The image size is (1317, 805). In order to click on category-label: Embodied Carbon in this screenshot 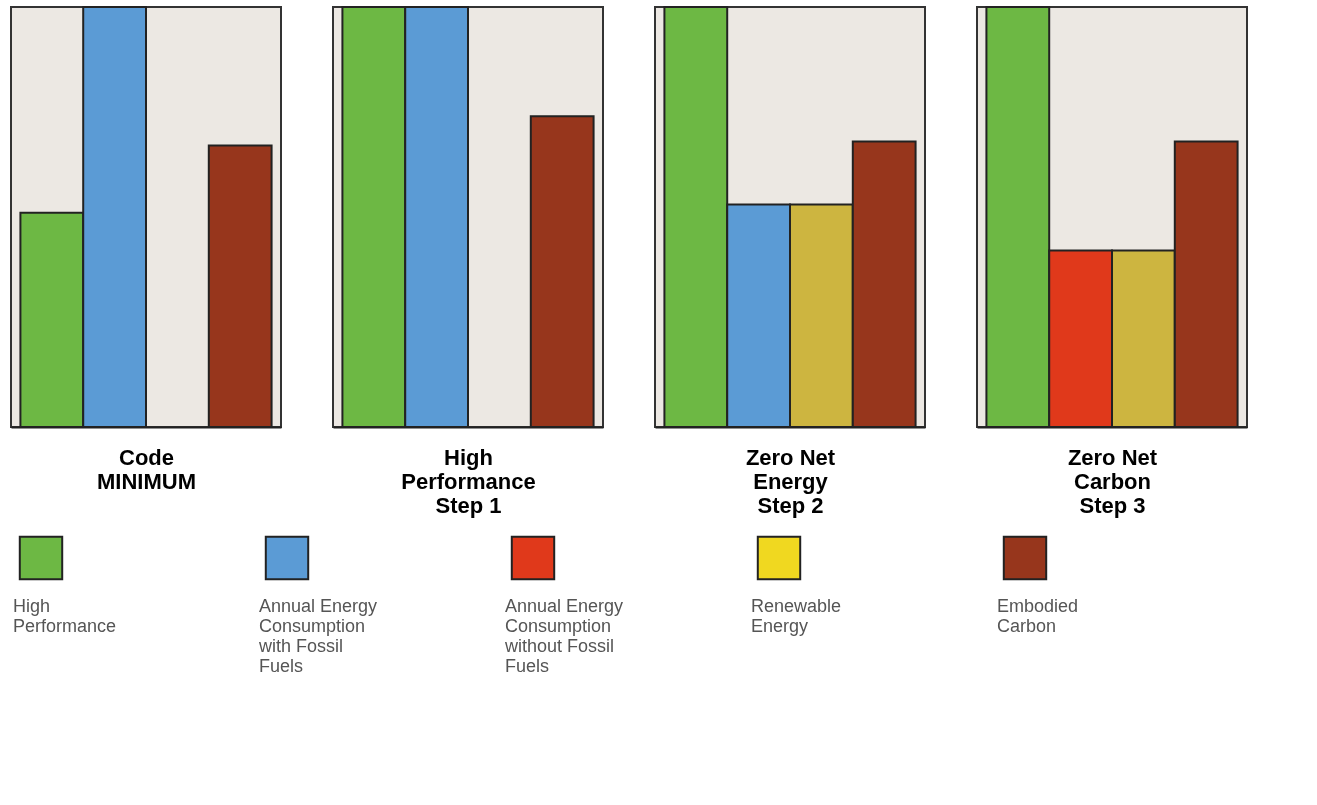, I will do `click(1038, 616)`.